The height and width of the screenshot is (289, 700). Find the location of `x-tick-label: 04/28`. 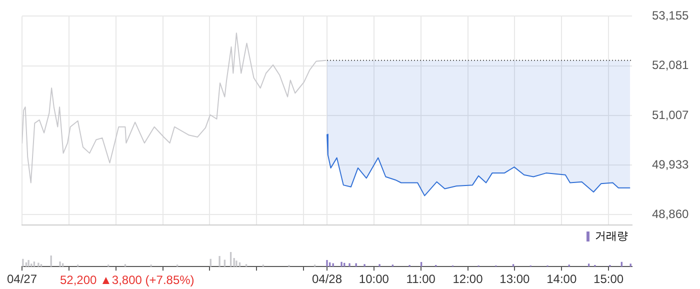

x-tick-label: 04/28 is located at coordinates (327, 279).